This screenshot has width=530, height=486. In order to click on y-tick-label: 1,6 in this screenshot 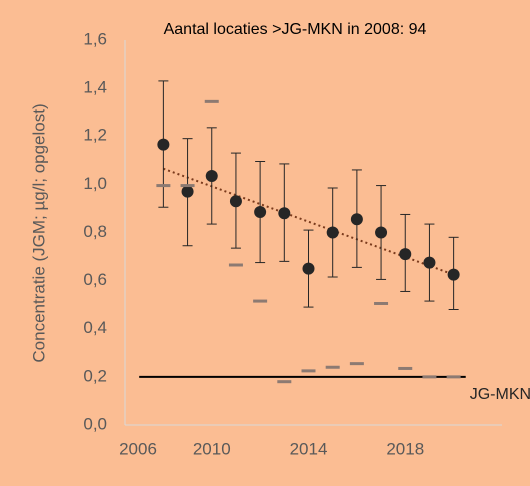, I will do `click(95, 38)`.